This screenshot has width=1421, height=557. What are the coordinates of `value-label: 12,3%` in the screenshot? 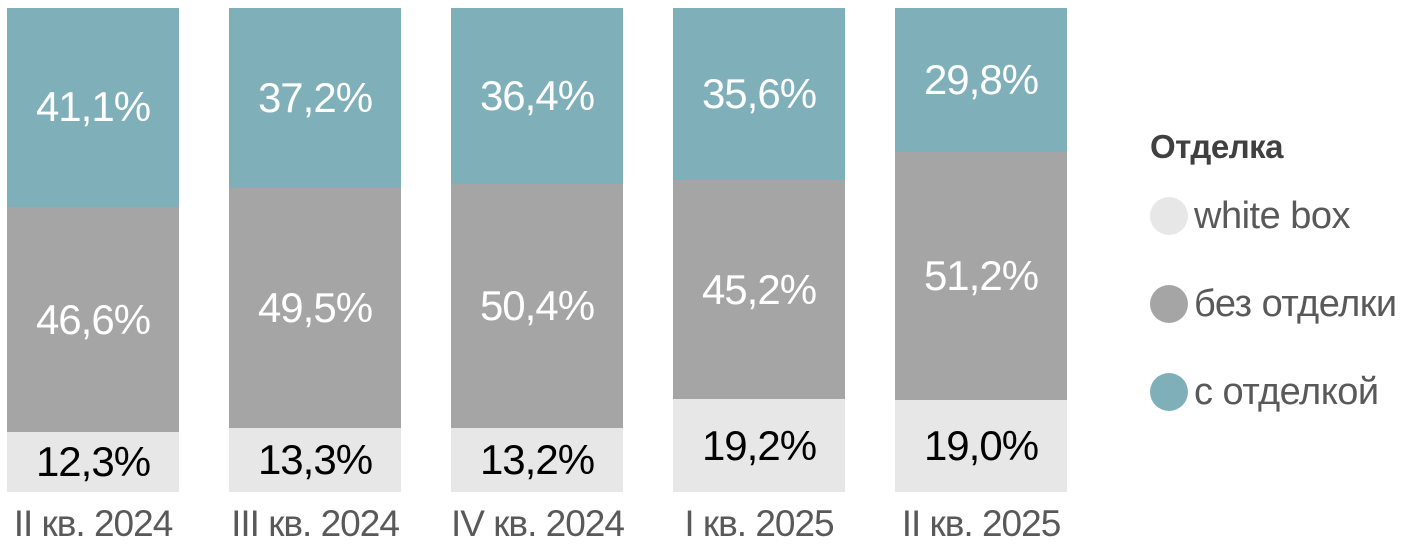 It's located at (93, 462).